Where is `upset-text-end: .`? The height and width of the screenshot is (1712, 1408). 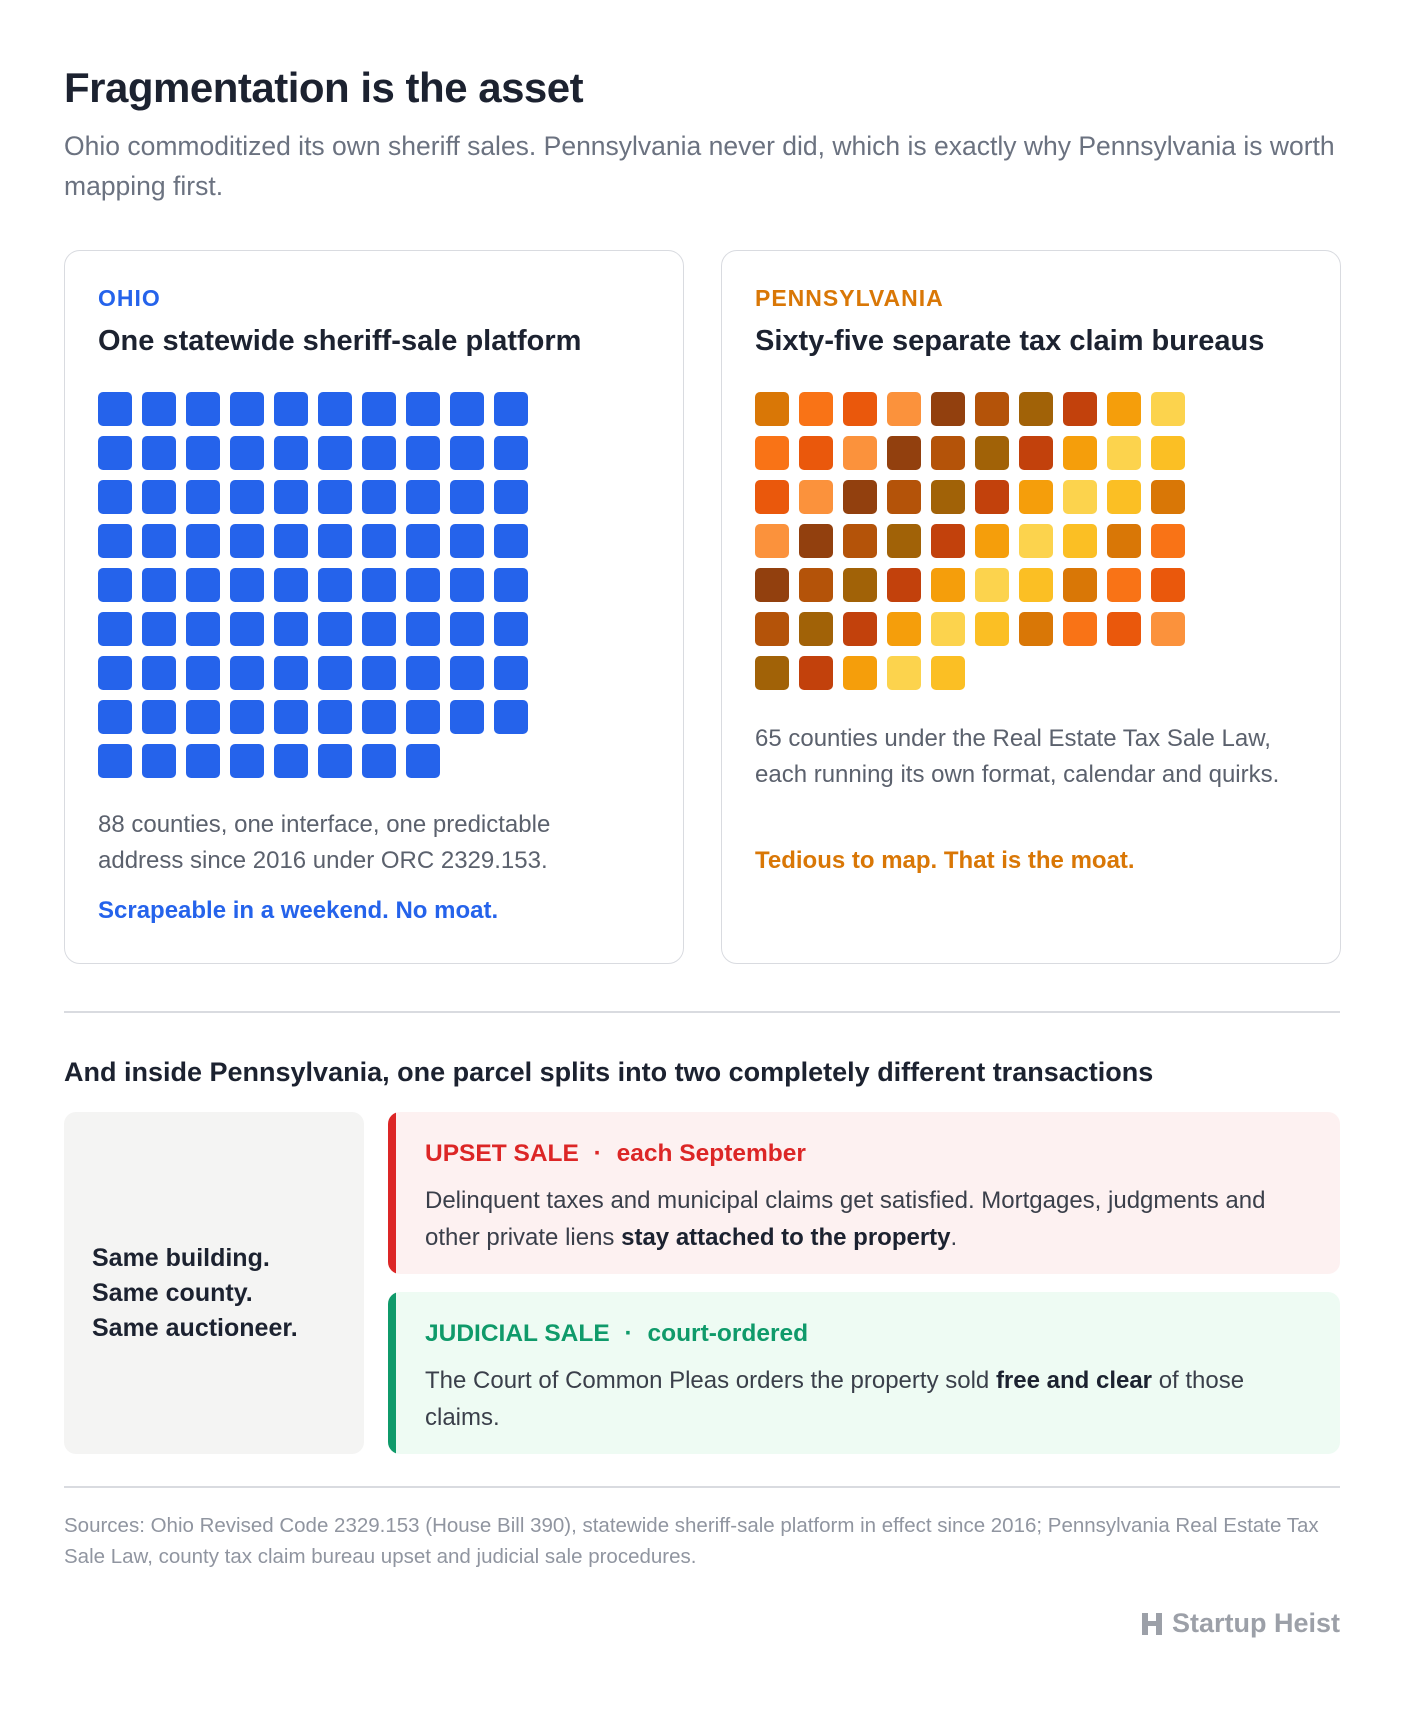
upset-text-end: . is located at coordinates (954, 1237).